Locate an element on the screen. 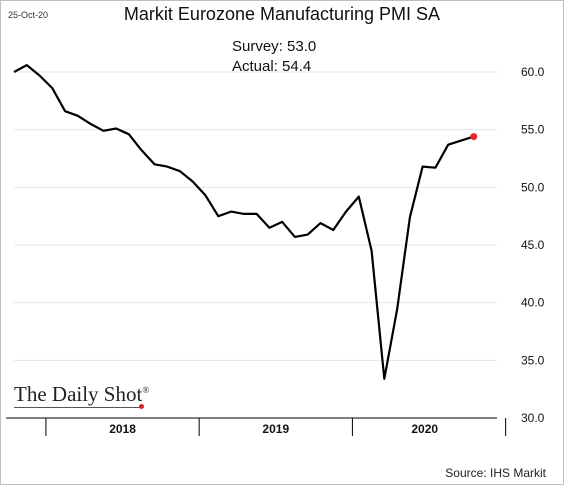 Image resolution: width=564 pixels, height=485 pixels. latest-point-marker is located at coordinates (474, 137).